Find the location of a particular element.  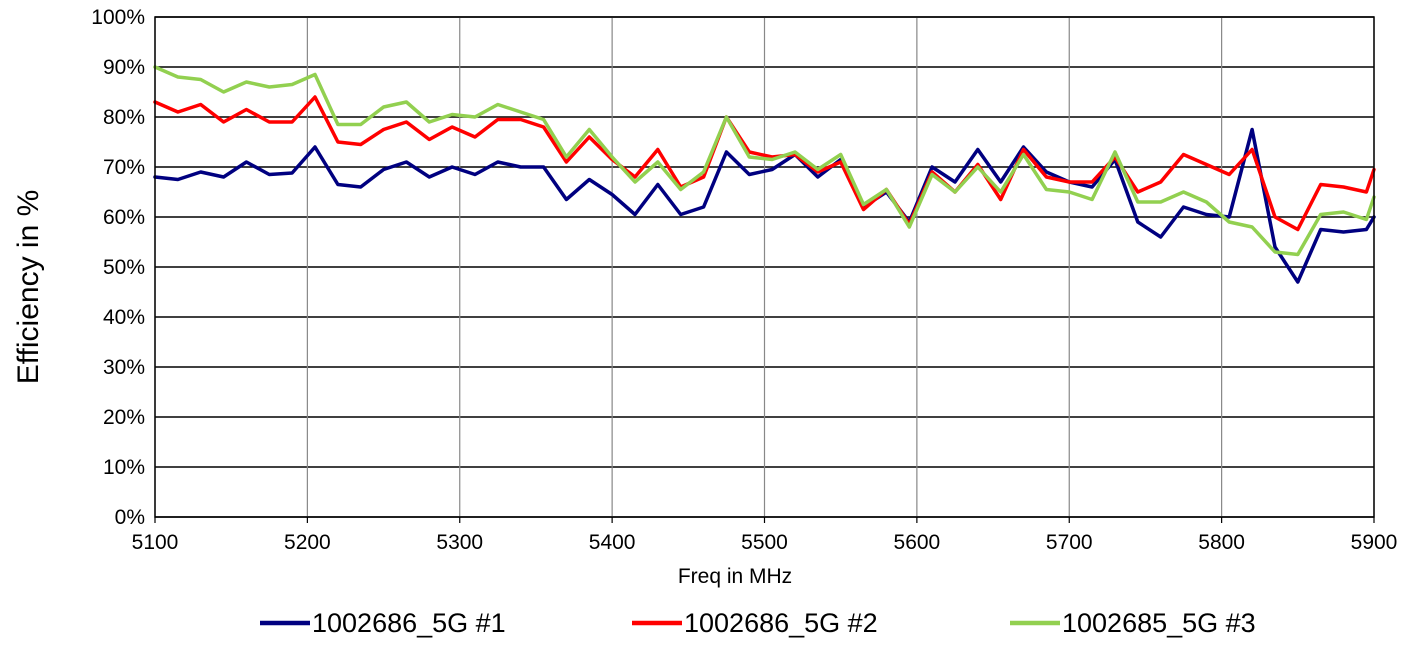

y-tick-label: 0% is located at coordinates (130, 517).